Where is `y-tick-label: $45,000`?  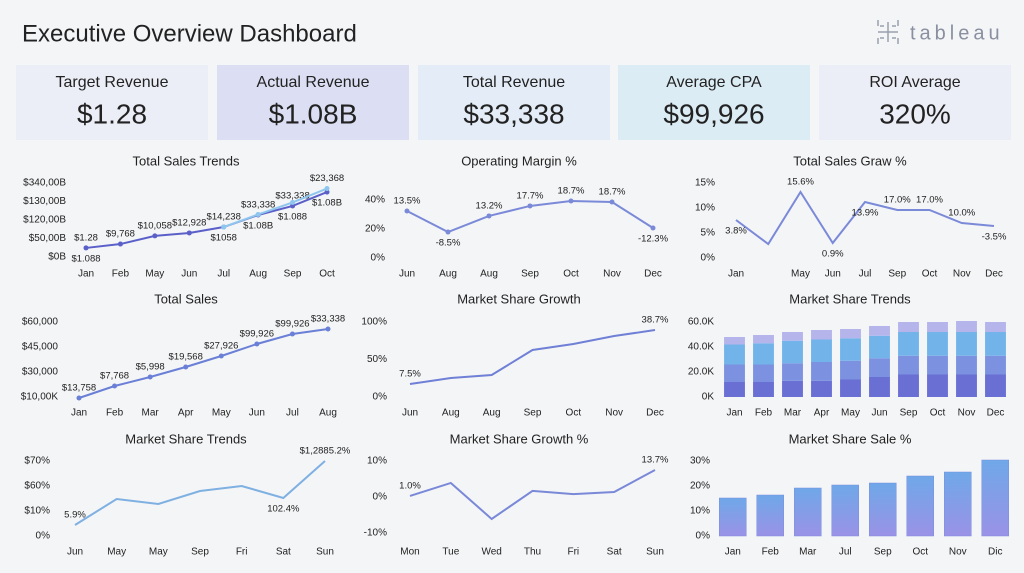
y-tick-label: $45,000 is located at coordinates (40, 347).